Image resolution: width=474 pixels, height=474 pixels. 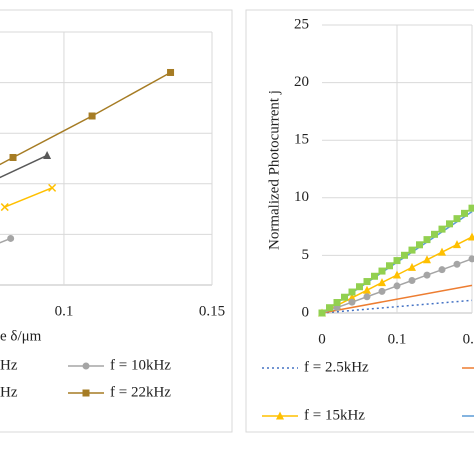 What do you see at coordinates (274, 170) in the screenshot?
I see `y-axis-label: Normalized Photocurrent j` at bounding box center [274, 170].